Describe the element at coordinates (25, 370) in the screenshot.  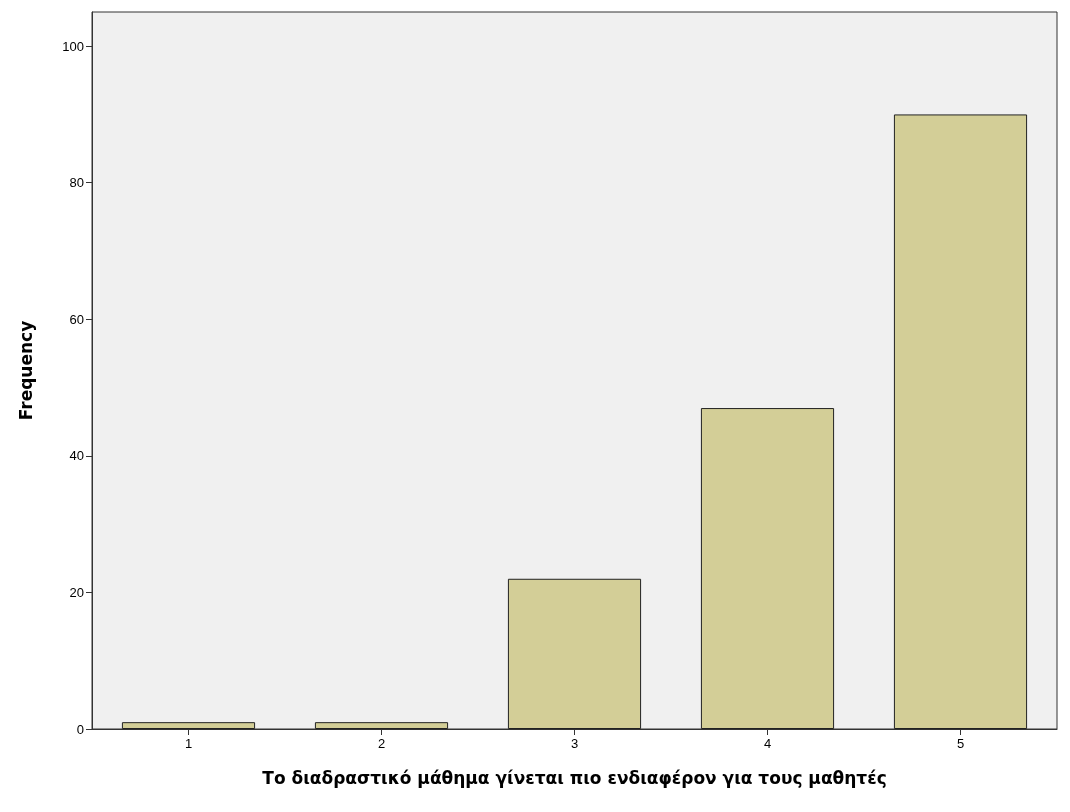
I see `y-axis-title: Frequency` at that location.